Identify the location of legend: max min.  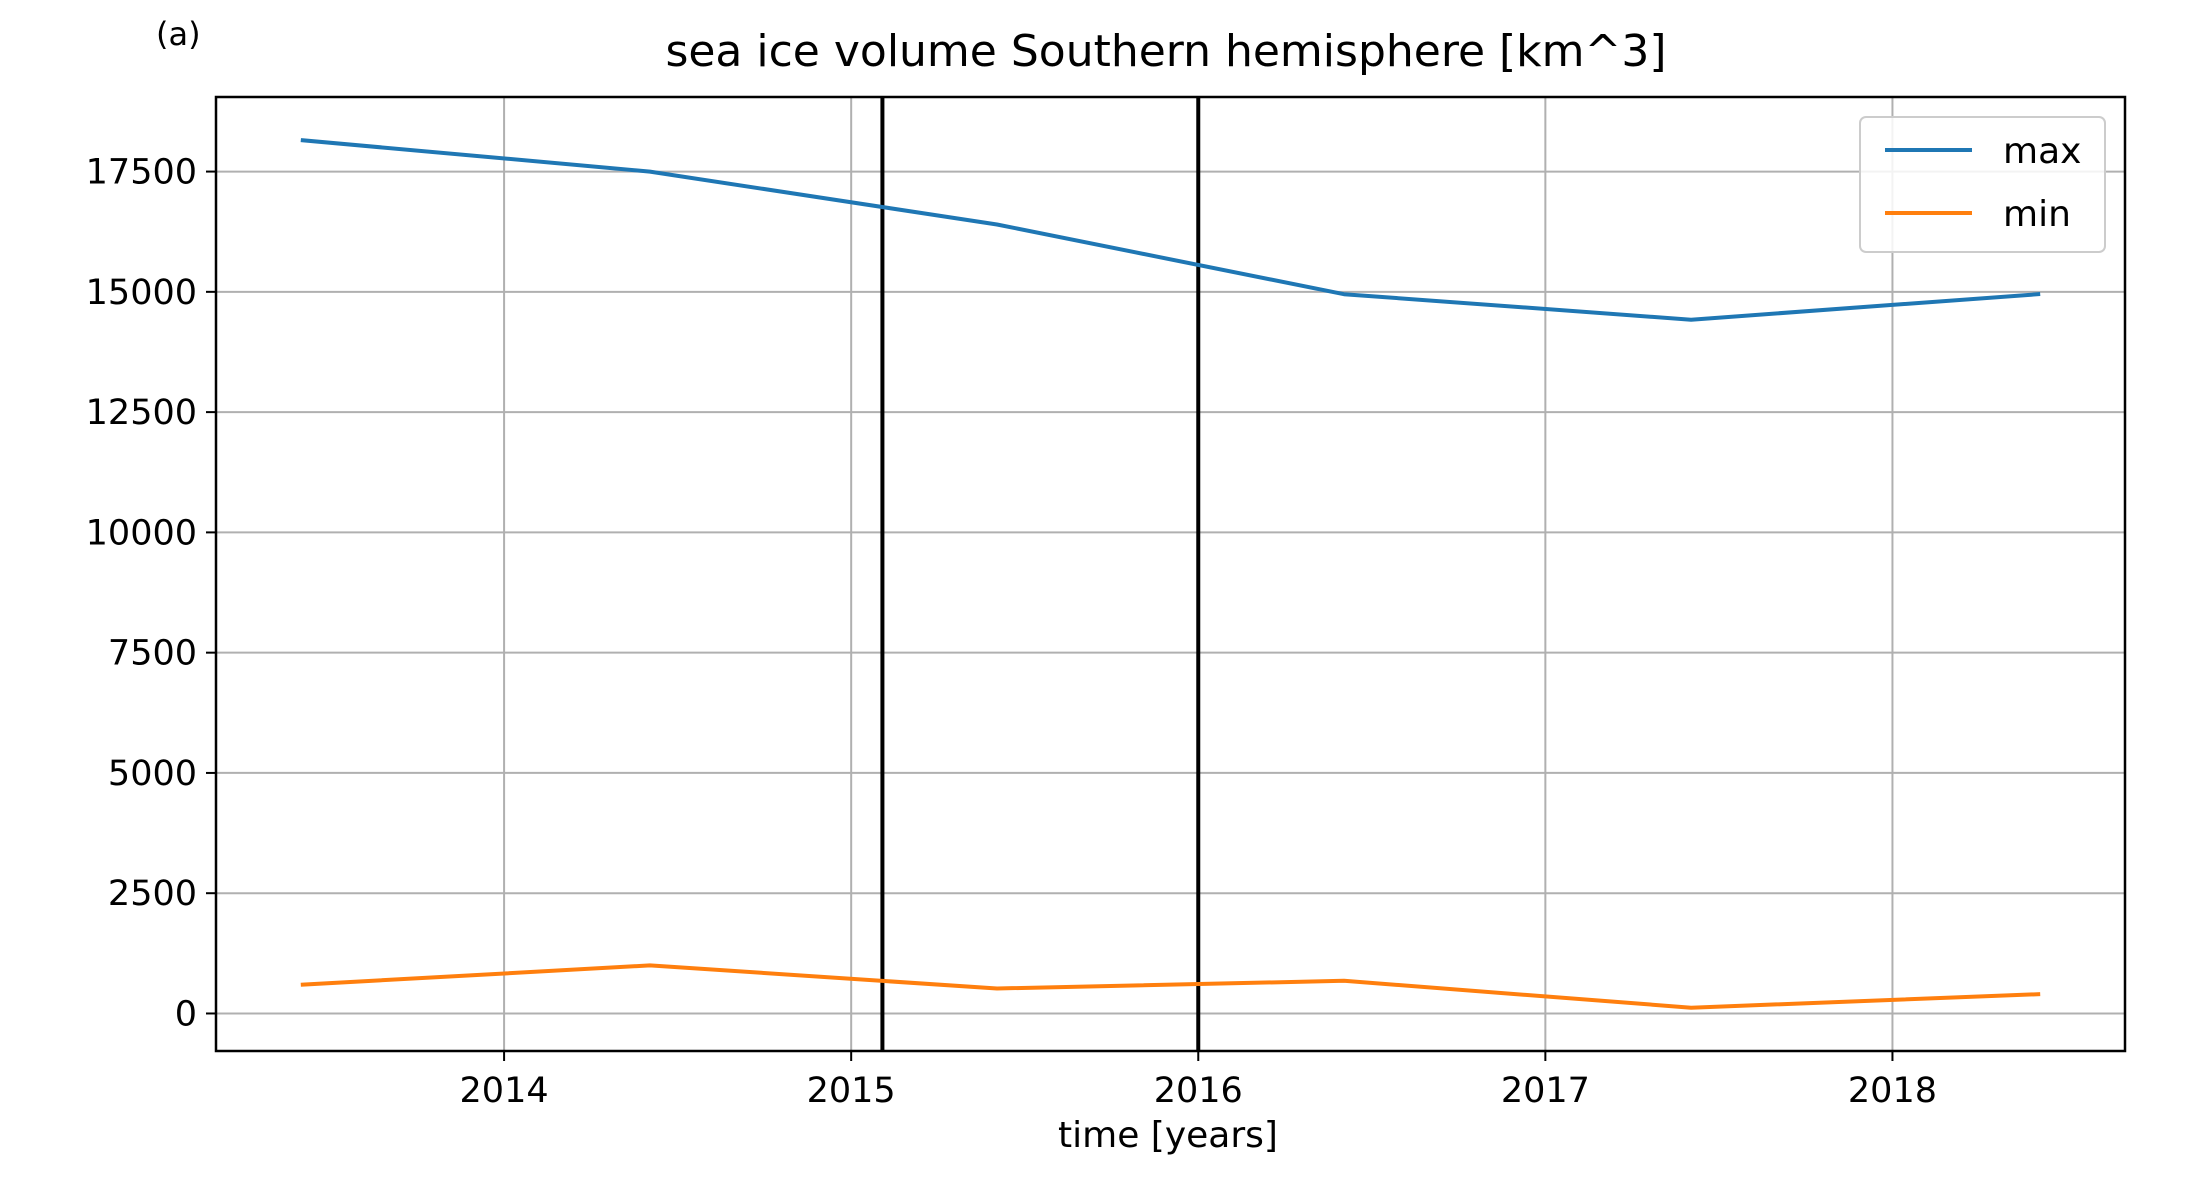
(1982, 184).